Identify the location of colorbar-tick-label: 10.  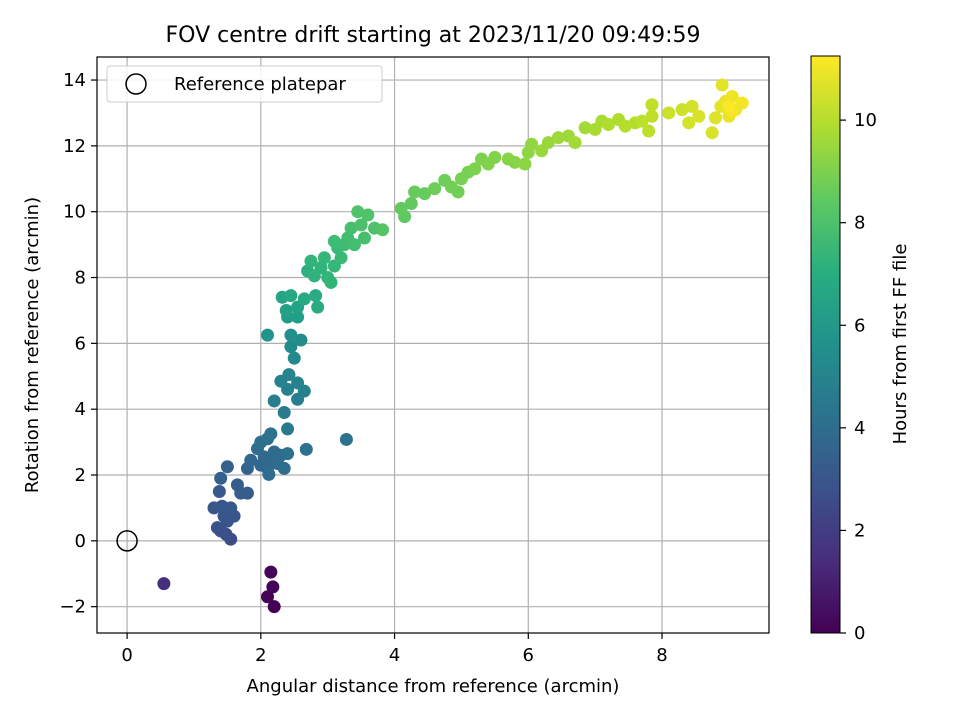
(865, 120).